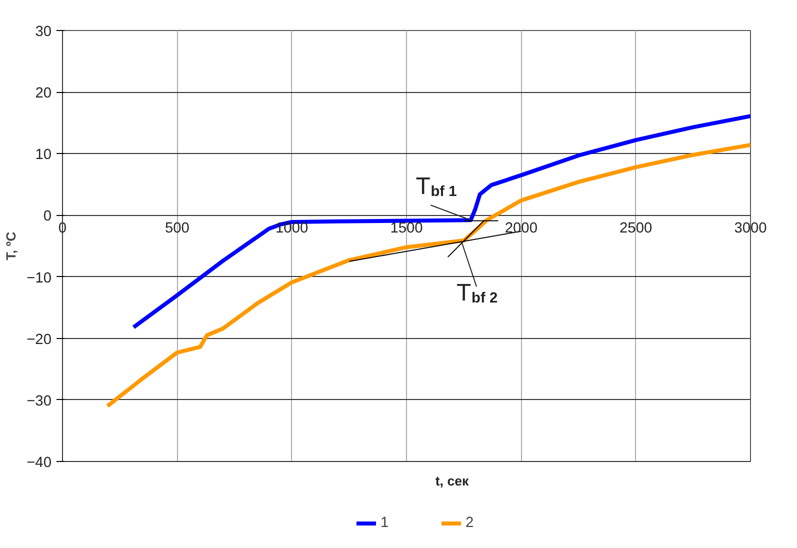 Image resolution: width=797 pixels, height=548 pixels. What do you see at coordinates (43, 32) in the screenshot?
I see `y-tick-label: 30` at bounding box center [43, 32].